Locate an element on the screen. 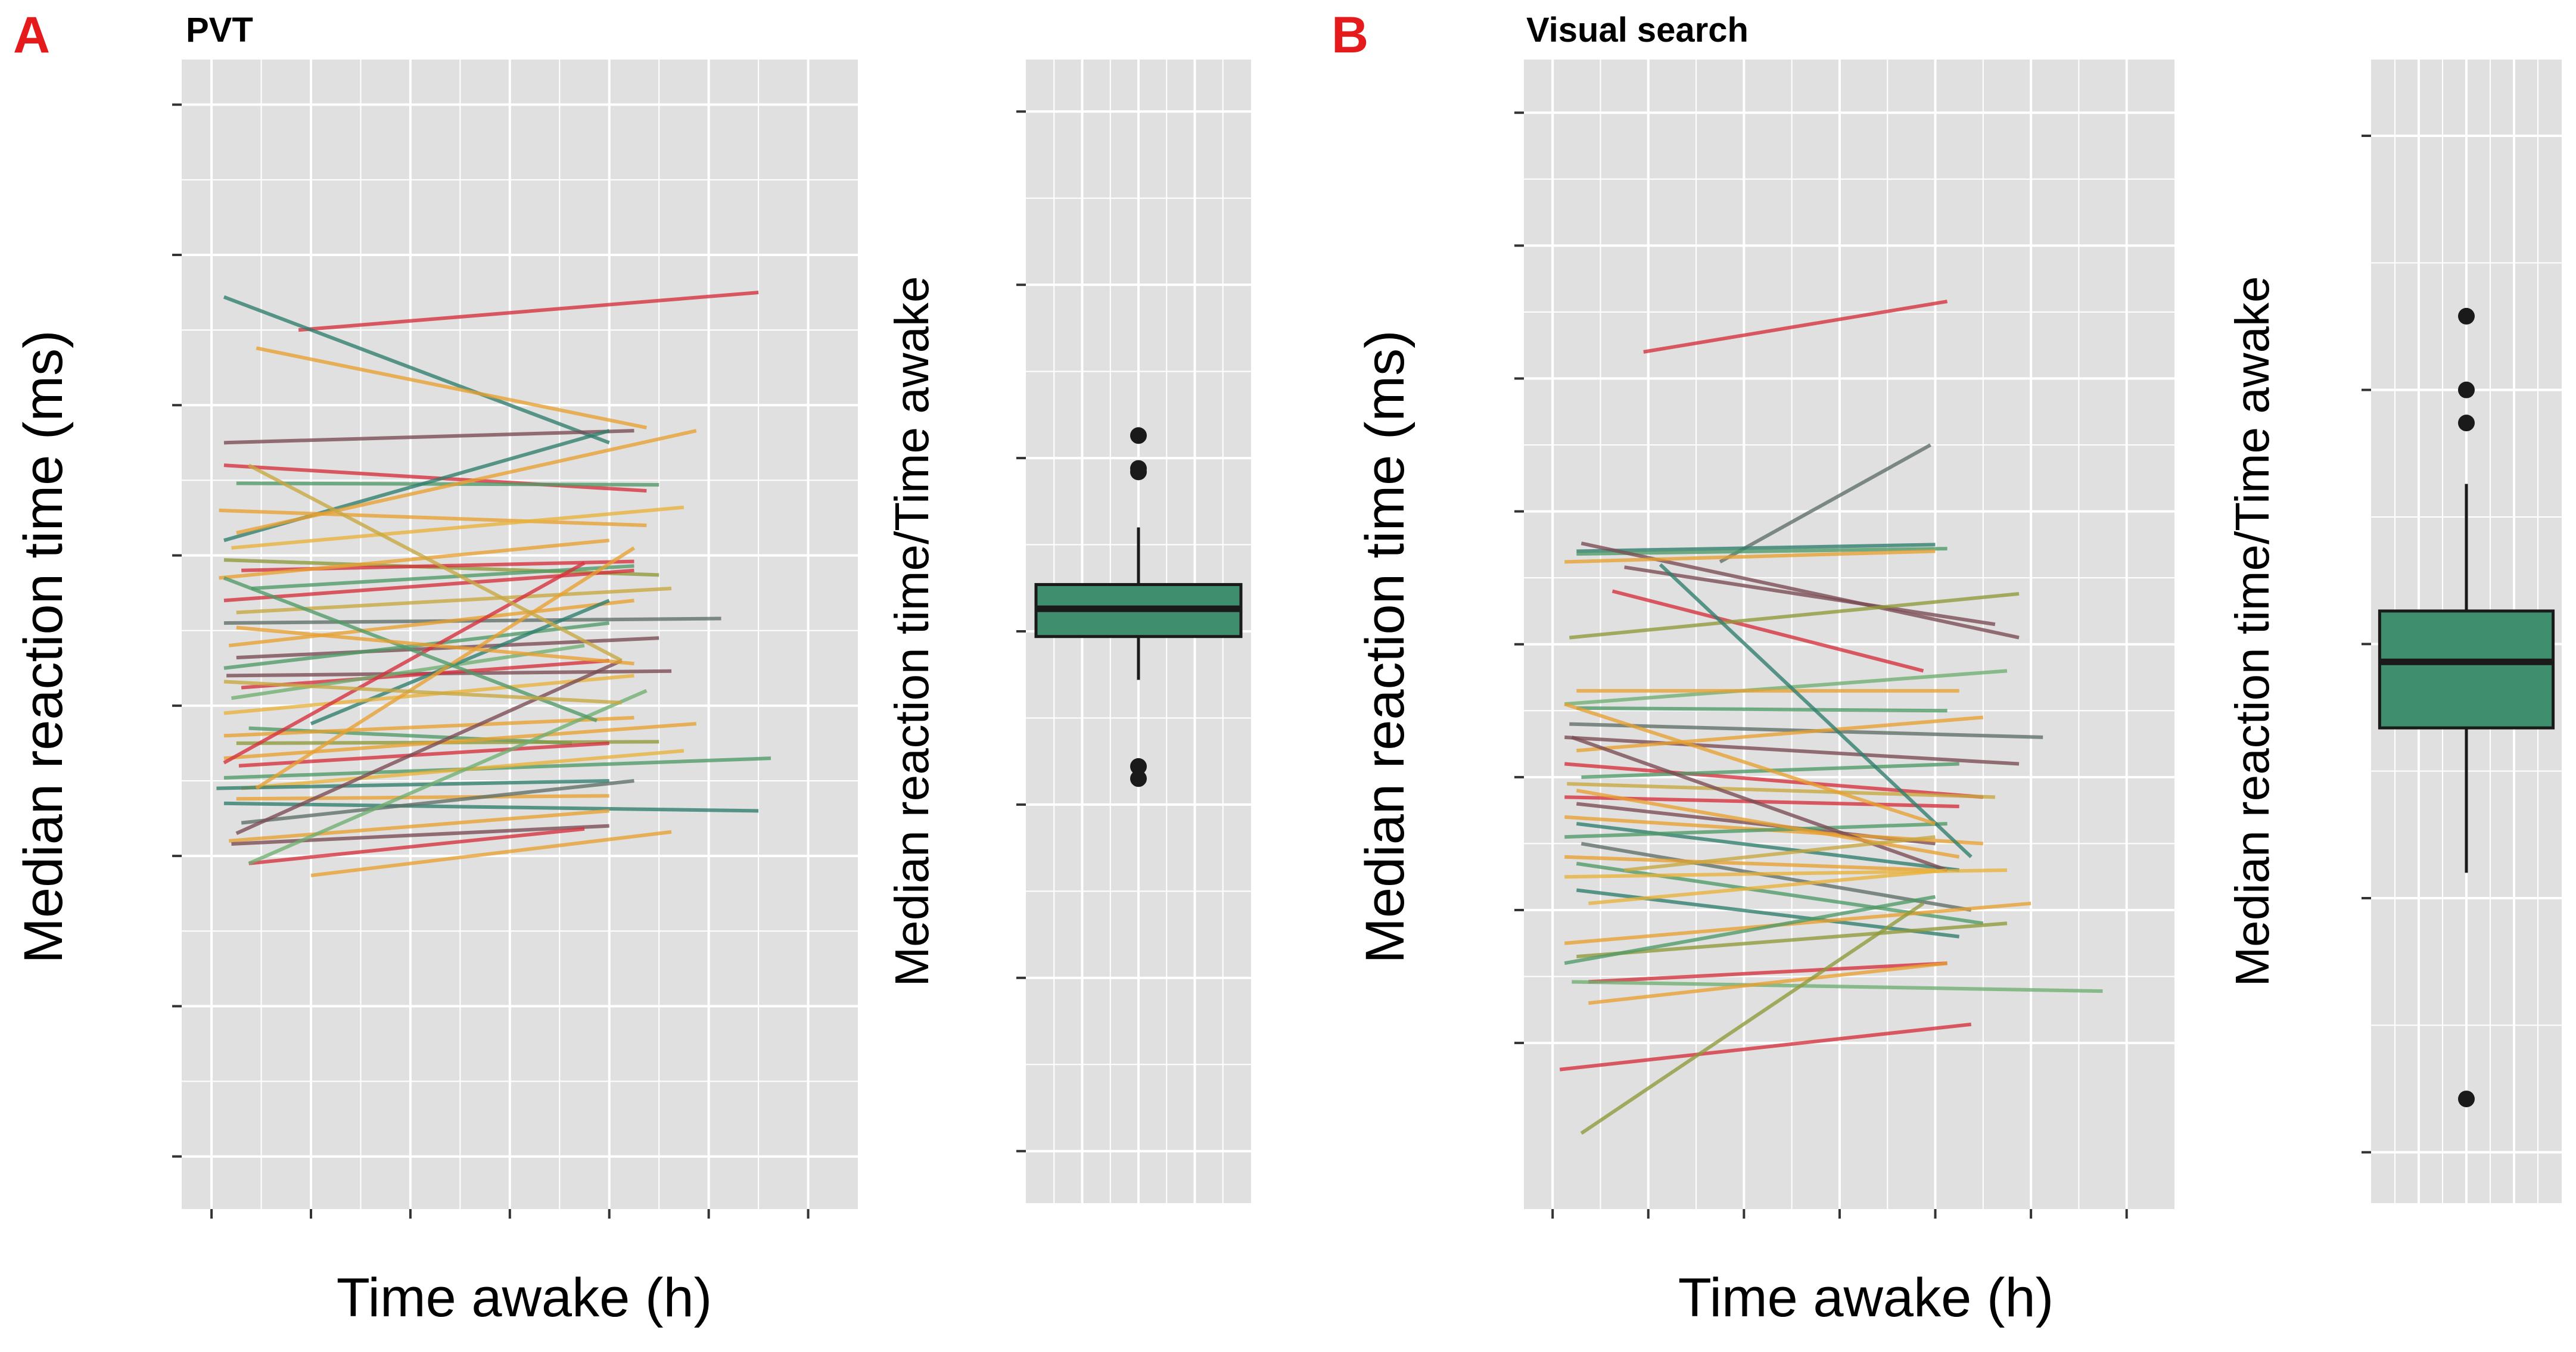  visual-search-x-axis-title: Time awake (h) is located at coordinates (1866, 1298).